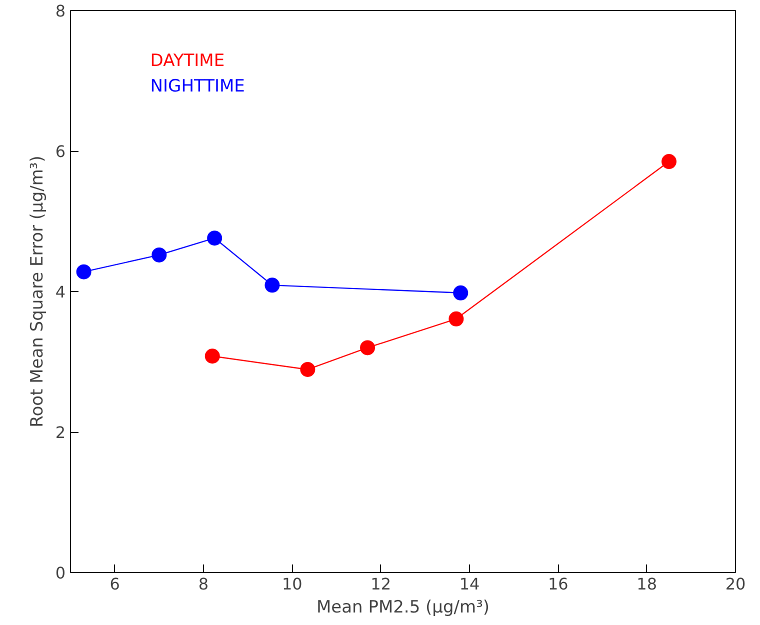  Describe the element at coordinates (203, 584) in the screenshot. I see `x-tick-label: 8` at that location.